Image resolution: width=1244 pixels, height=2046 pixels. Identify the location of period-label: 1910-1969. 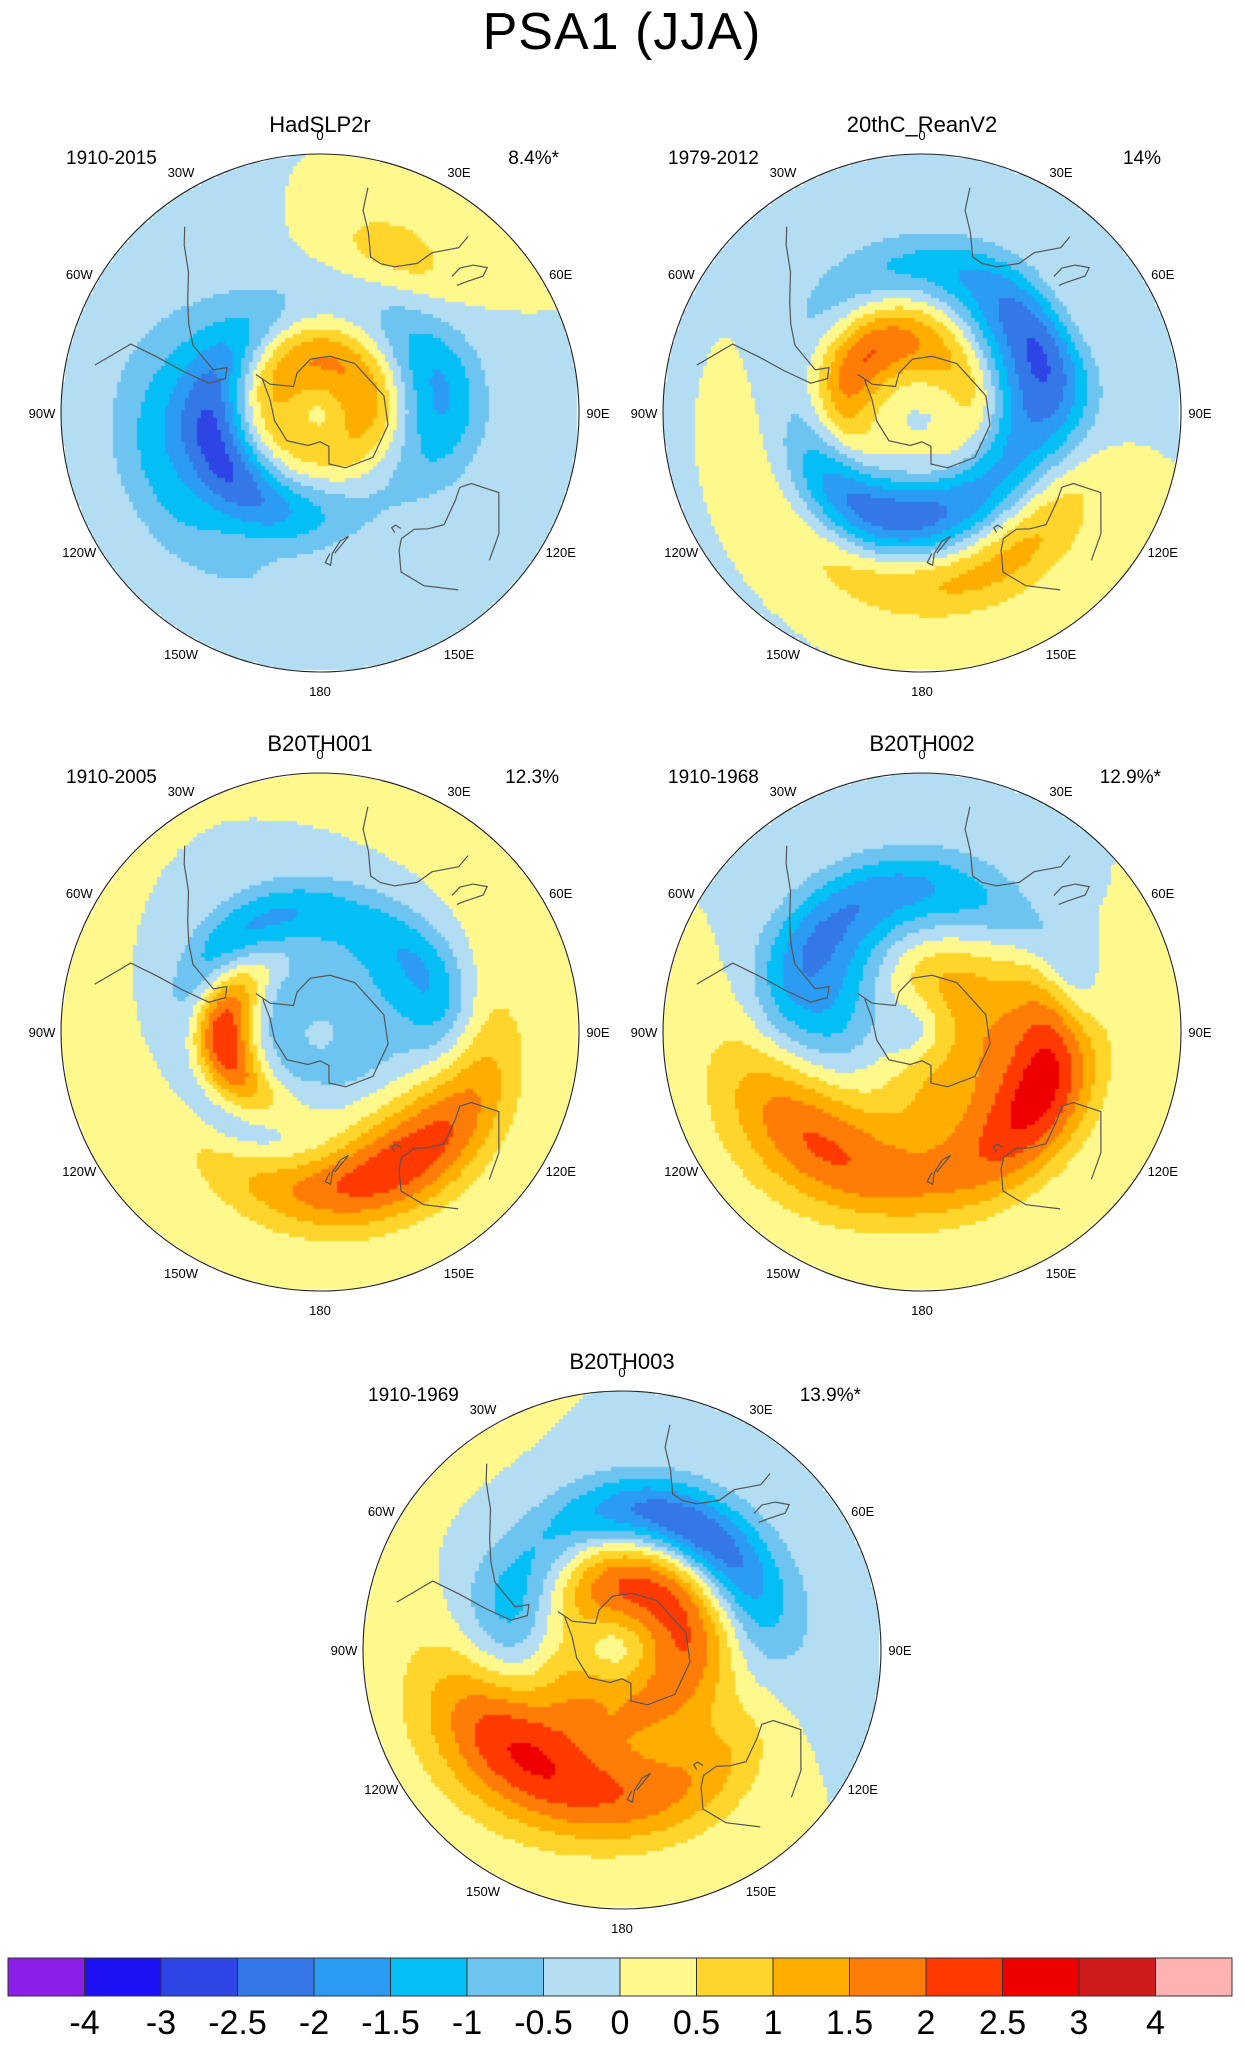
(413, 1395).